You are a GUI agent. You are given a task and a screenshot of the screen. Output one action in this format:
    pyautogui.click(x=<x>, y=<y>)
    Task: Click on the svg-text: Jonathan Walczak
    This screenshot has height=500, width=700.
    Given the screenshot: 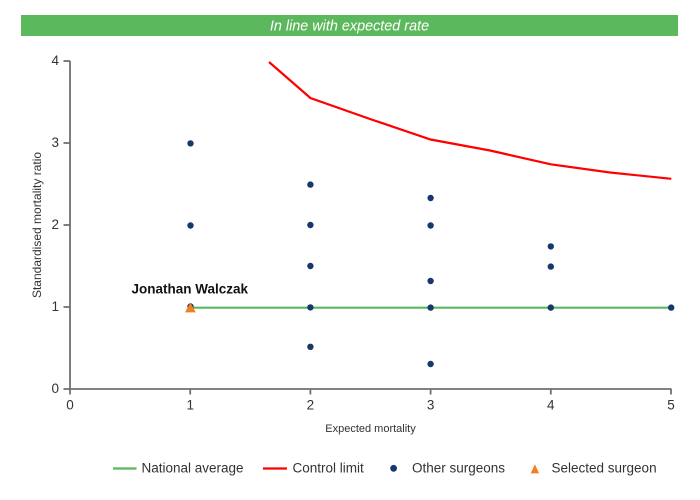 What is the action you would take?
    pyautogui.click(x=190, y=289)
    